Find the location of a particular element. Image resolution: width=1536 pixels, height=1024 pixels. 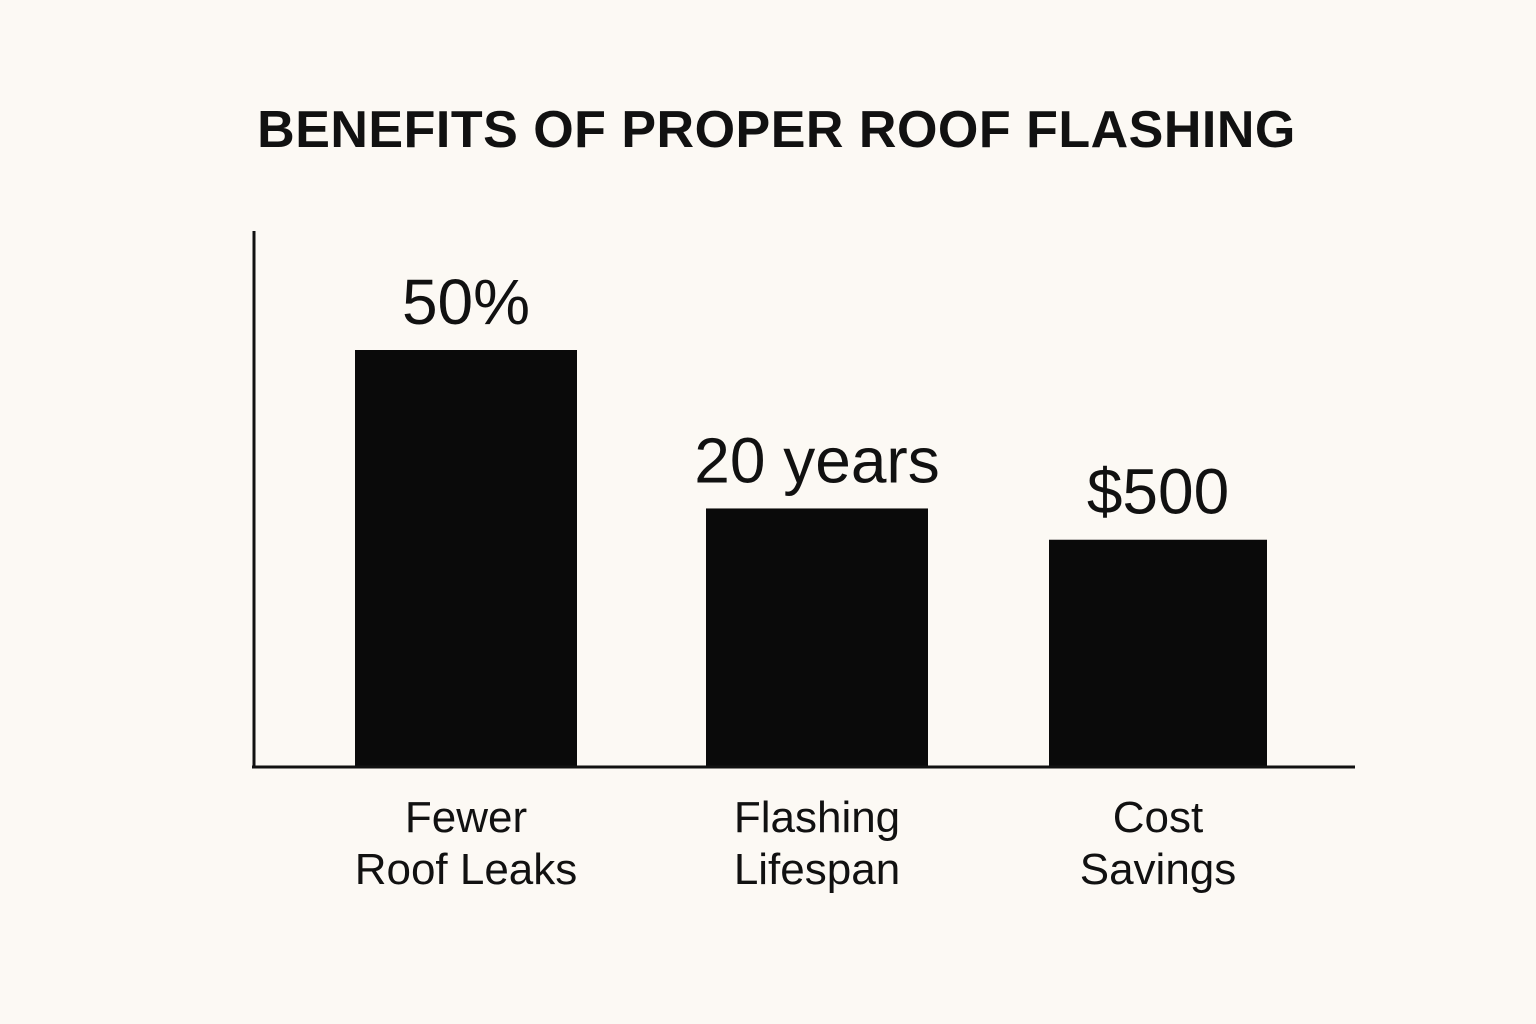

category-label-1-line2: Lifespan is located at coordinates (817, 869).